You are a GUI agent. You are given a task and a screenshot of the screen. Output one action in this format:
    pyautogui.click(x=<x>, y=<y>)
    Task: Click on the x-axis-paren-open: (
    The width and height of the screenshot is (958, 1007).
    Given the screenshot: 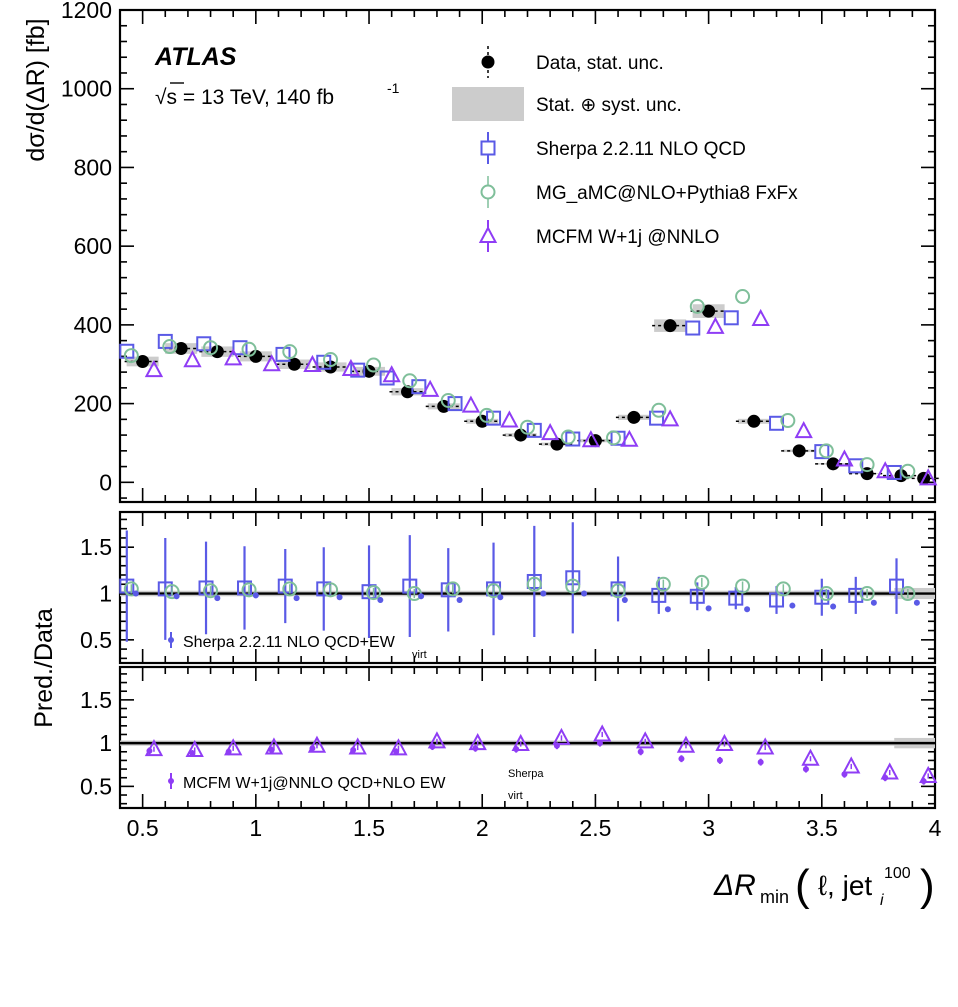 What is the action you would take?
    pyautogui.click(x=802, y=885)
    